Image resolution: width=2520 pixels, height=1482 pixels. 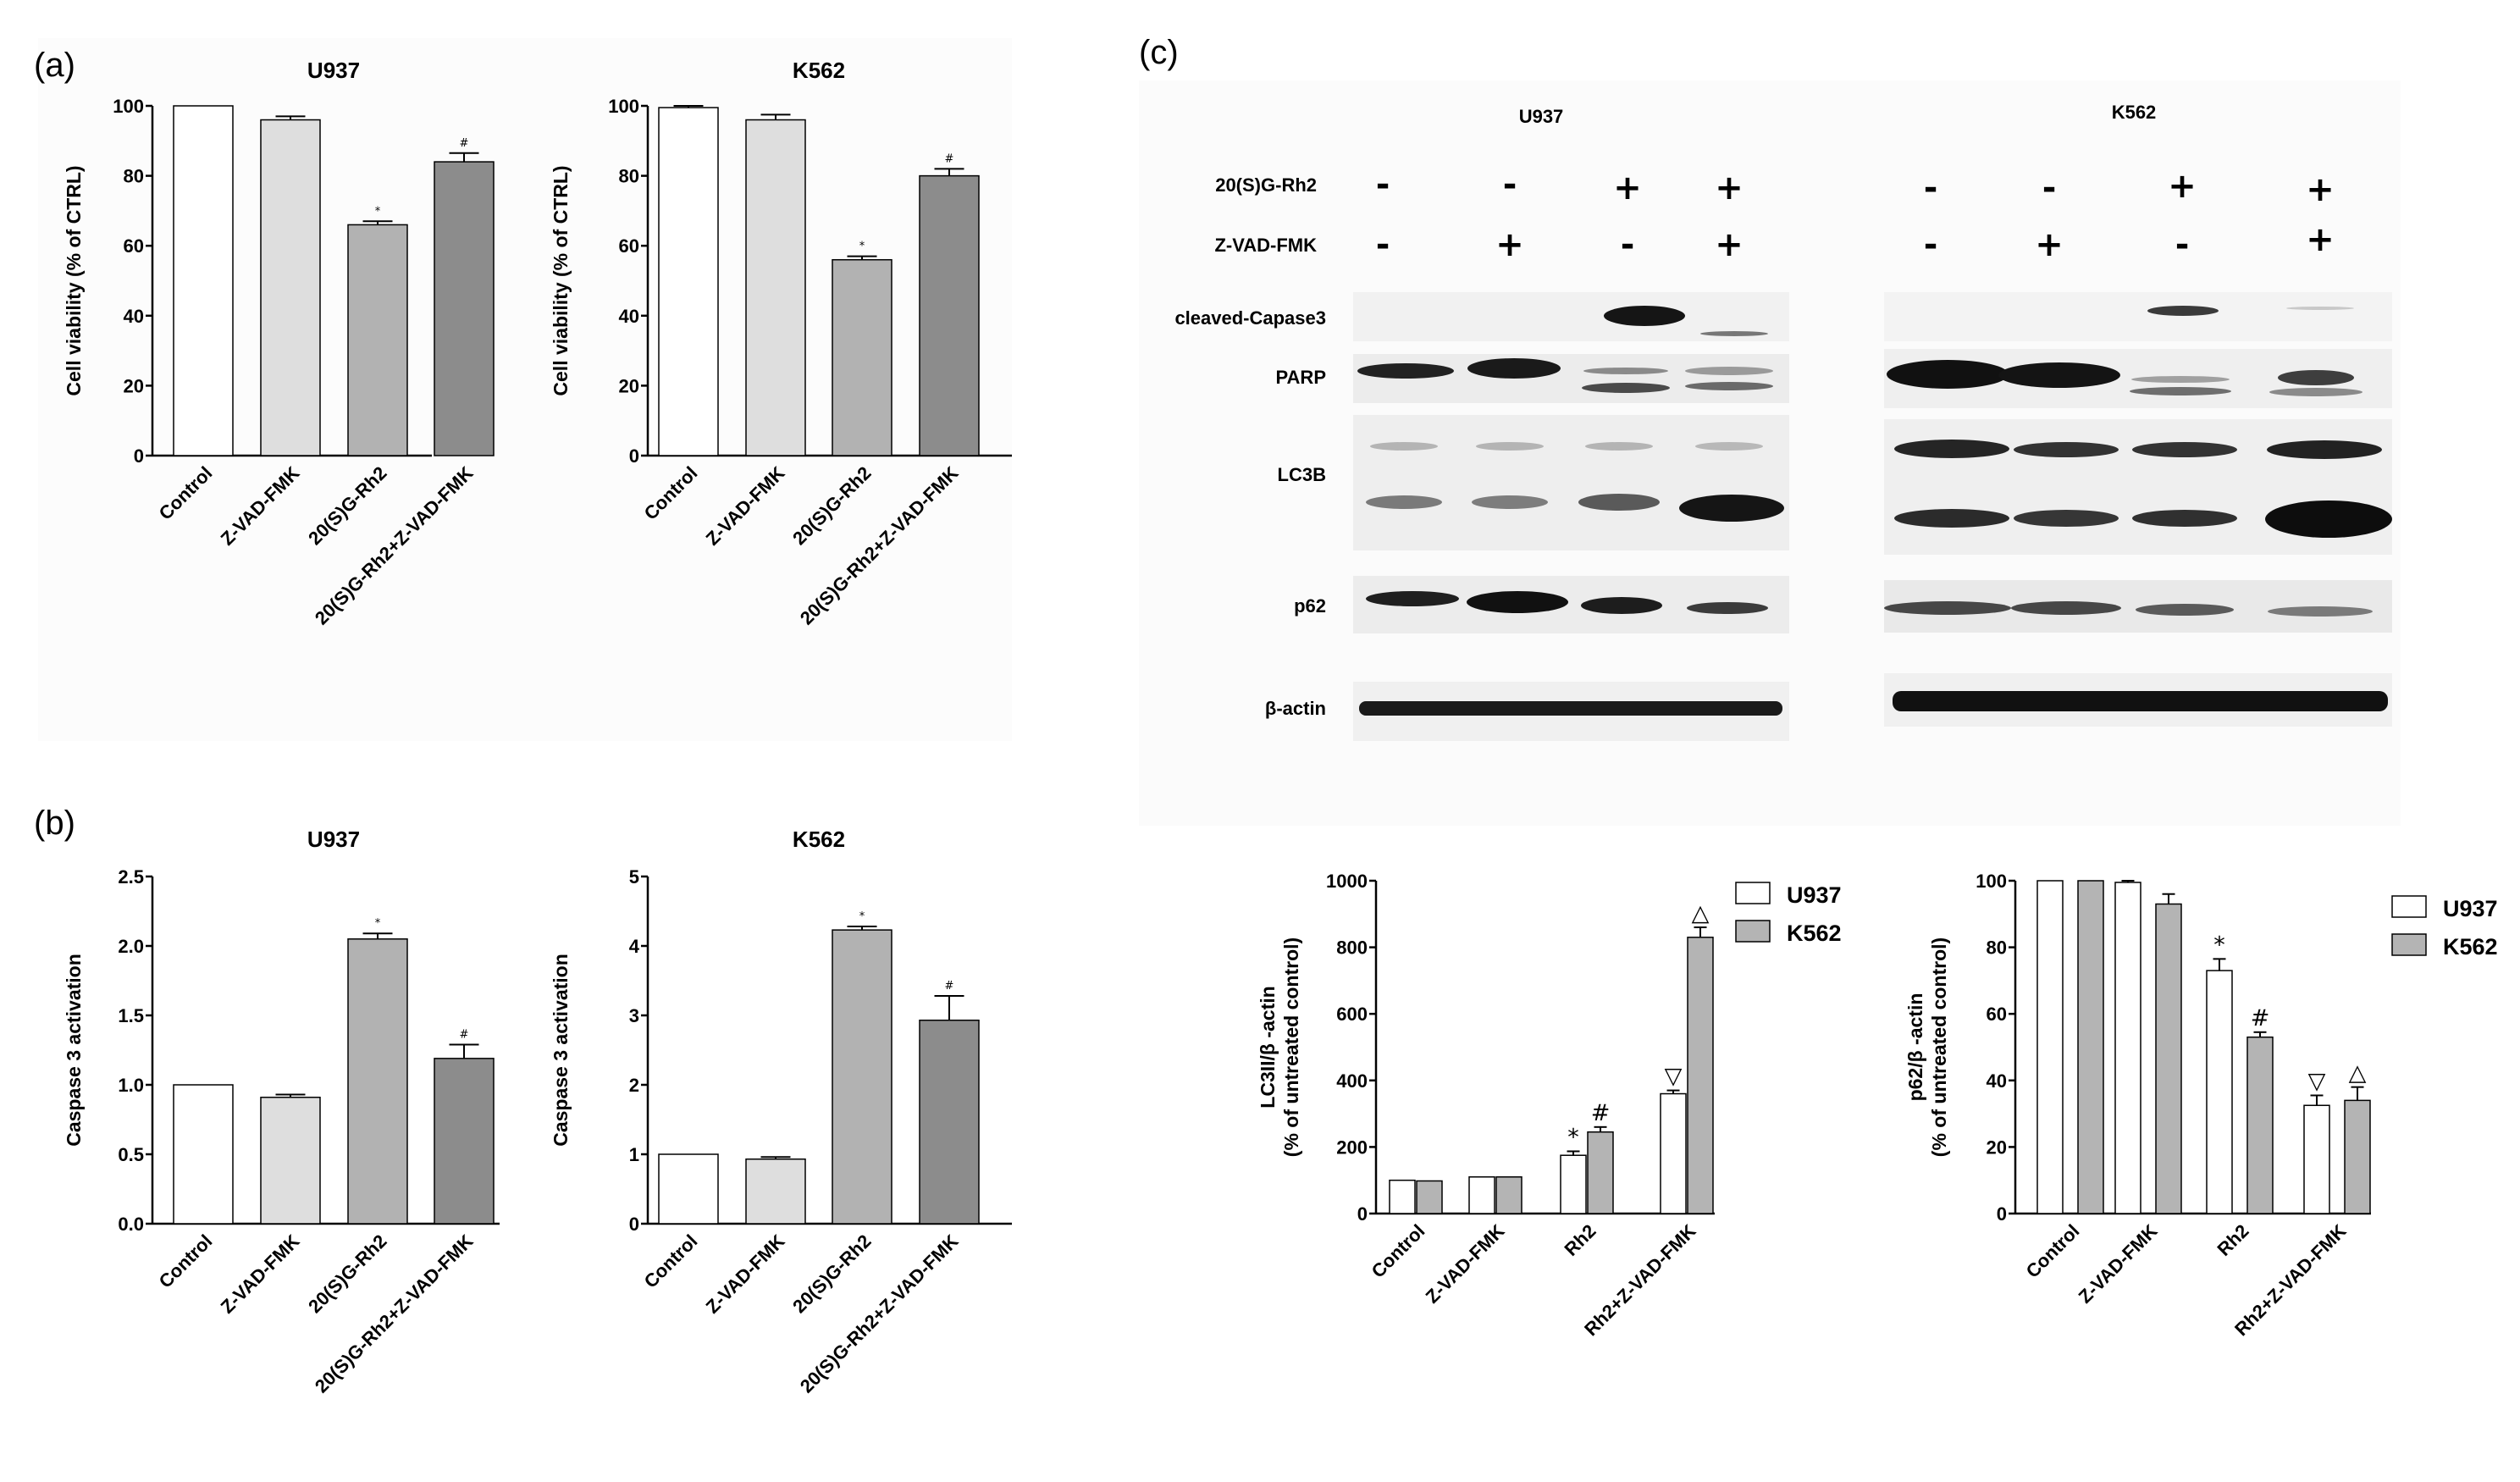 I want to click on blot-title-k562: K562, so click(x=2134, y=112).